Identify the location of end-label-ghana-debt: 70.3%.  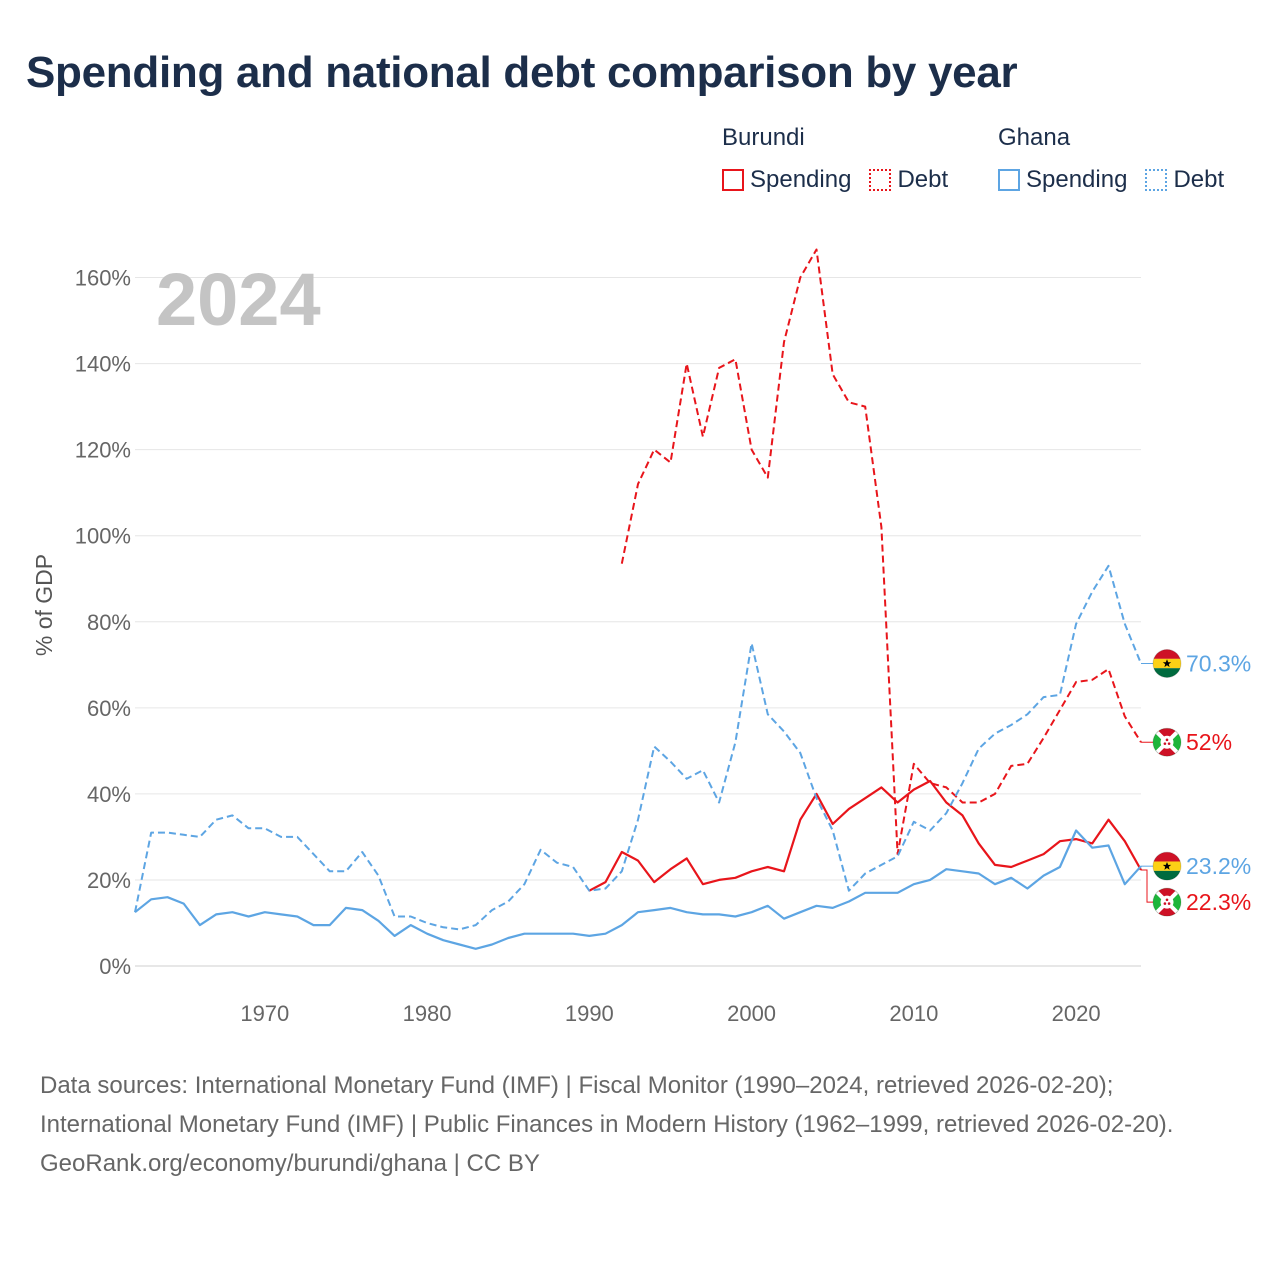
(1196, 663).